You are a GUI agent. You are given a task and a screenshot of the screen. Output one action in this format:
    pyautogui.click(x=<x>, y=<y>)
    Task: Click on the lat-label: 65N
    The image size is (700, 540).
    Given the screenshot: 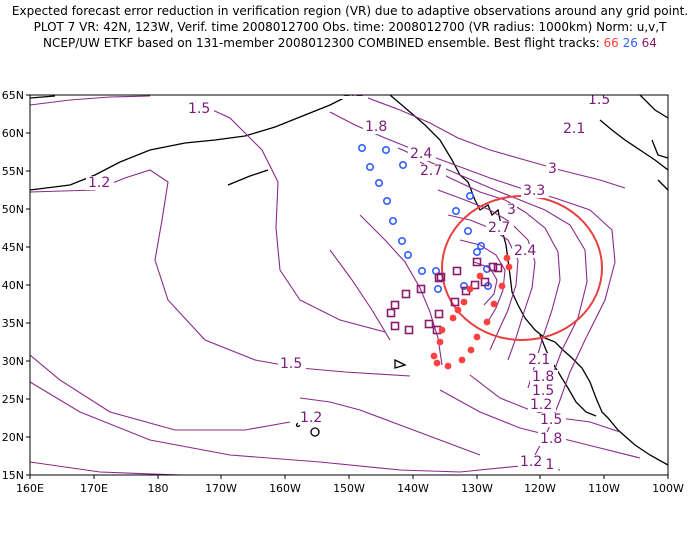 What is the action you would take?
    pyautogui.click(x=13, y=95)
    